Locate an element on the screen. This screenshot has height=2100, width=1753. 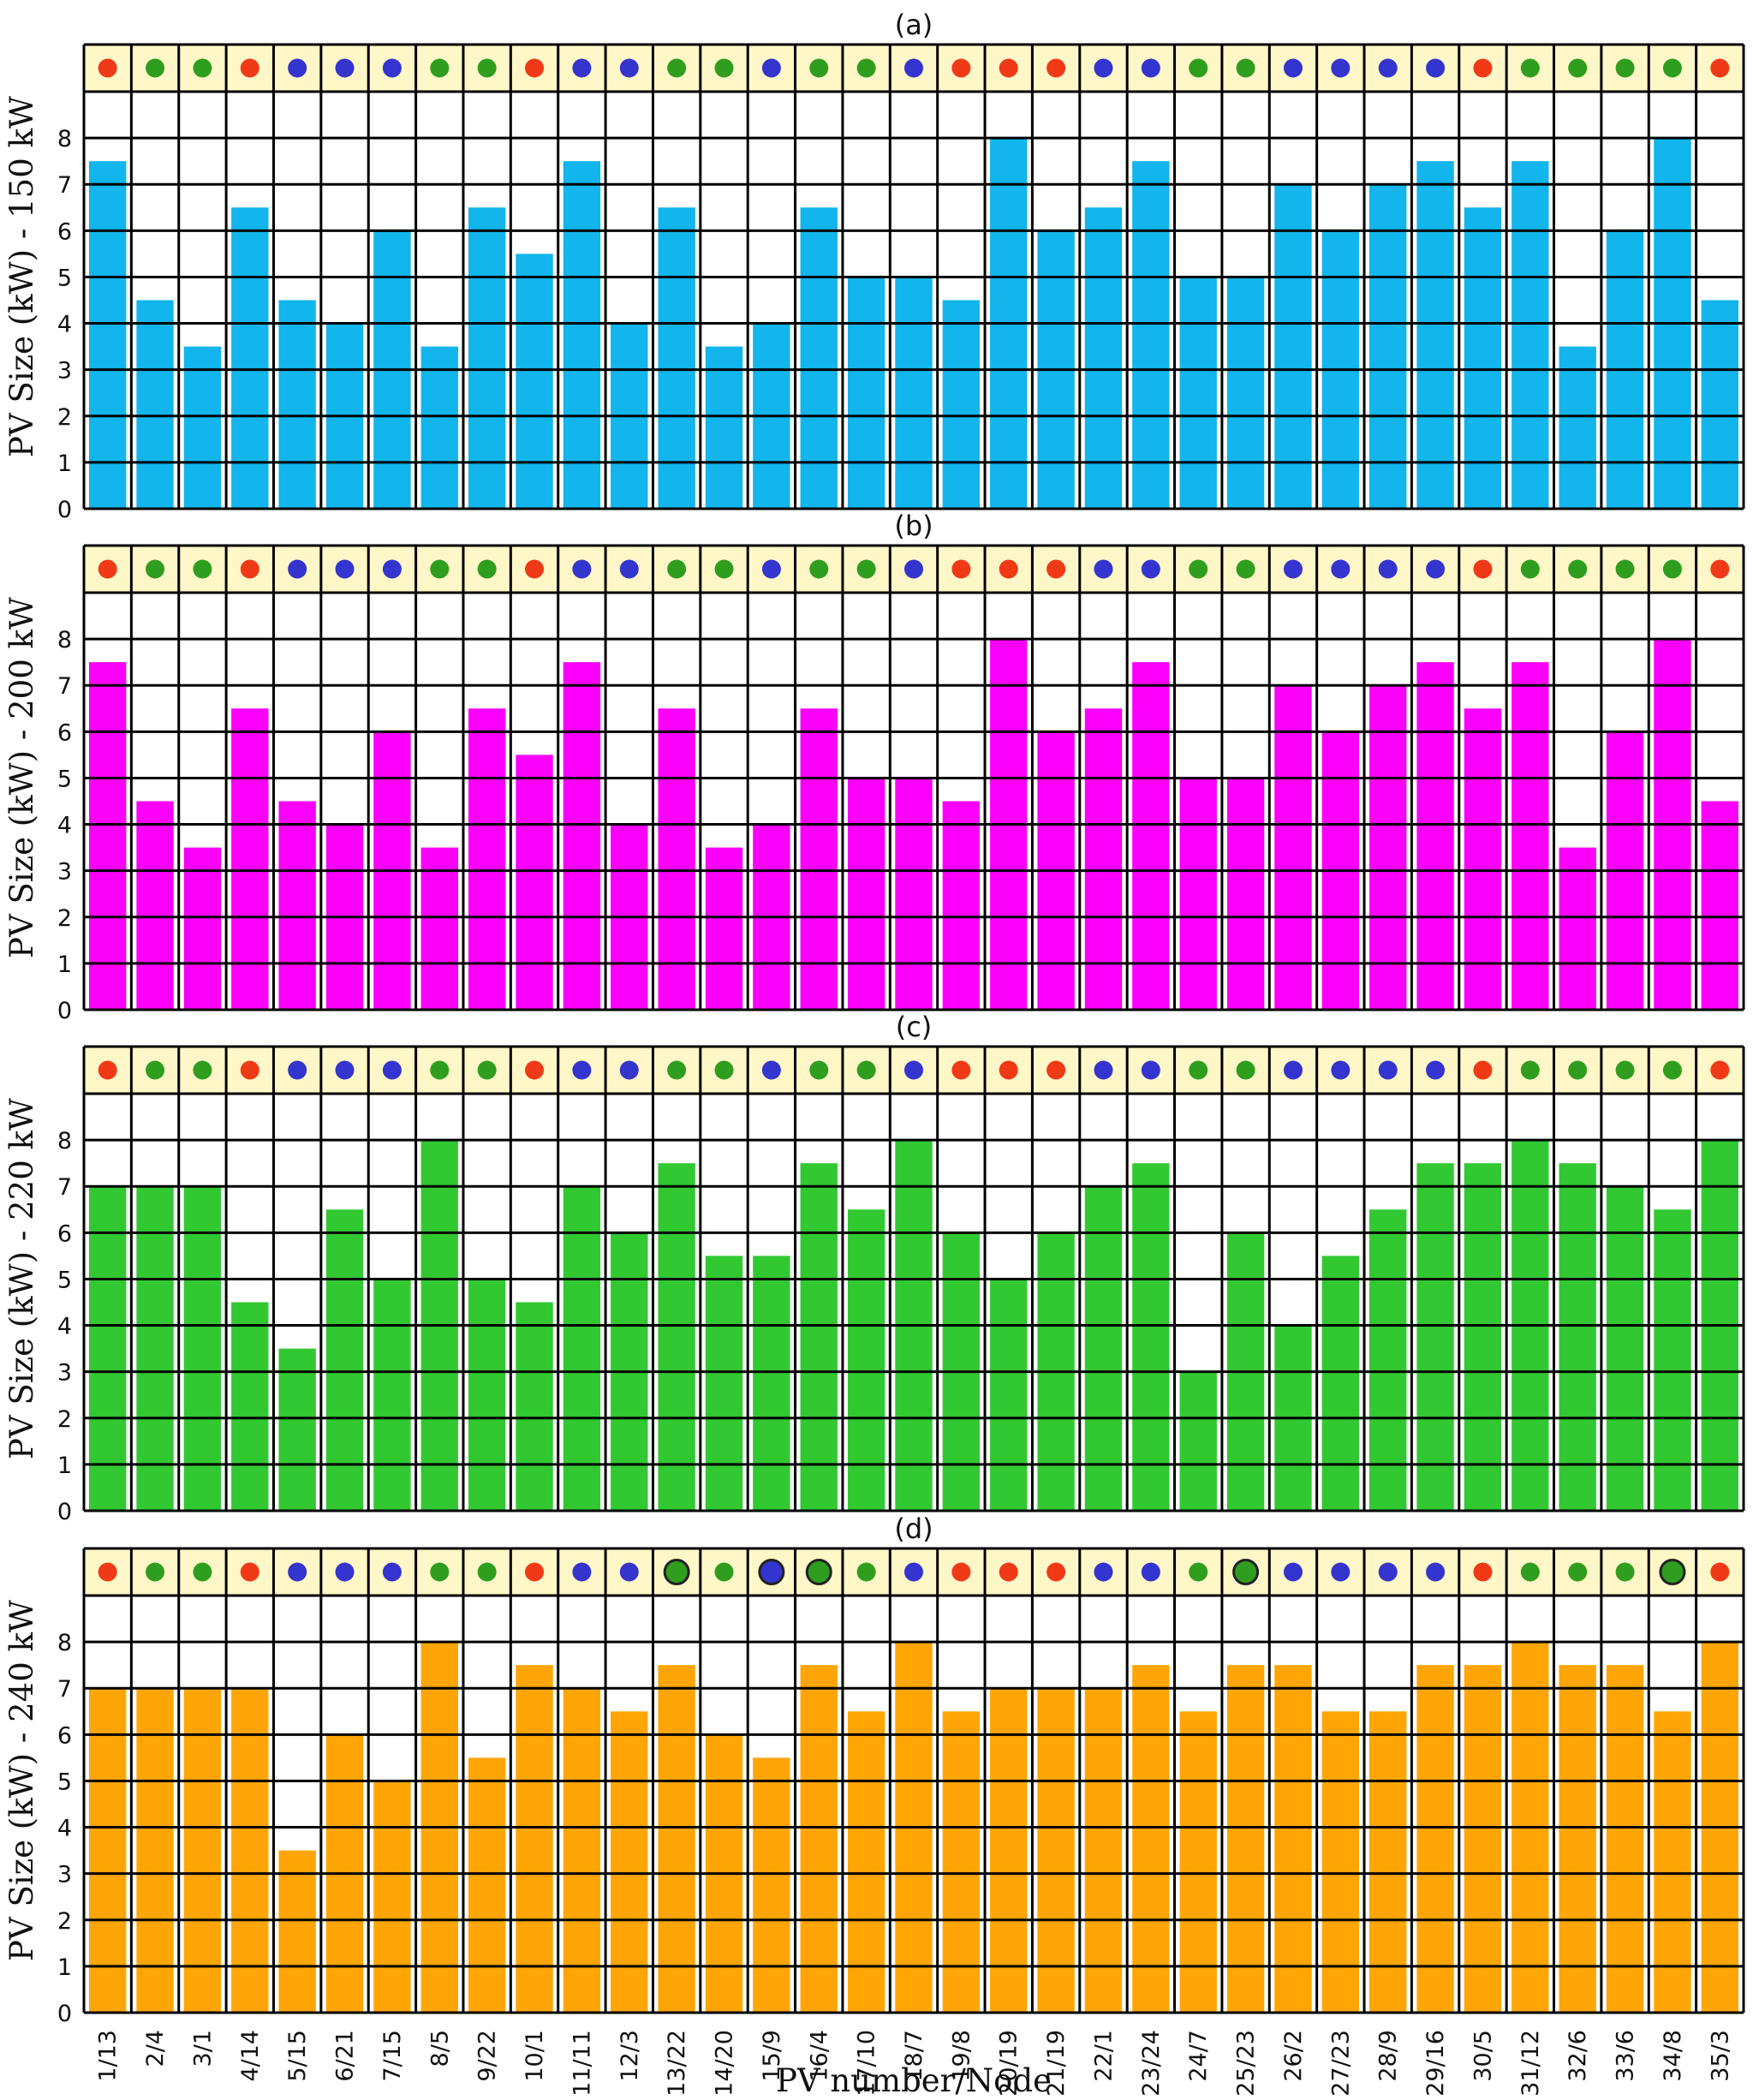
bar-3/1 is located at coordinates (202, 928).